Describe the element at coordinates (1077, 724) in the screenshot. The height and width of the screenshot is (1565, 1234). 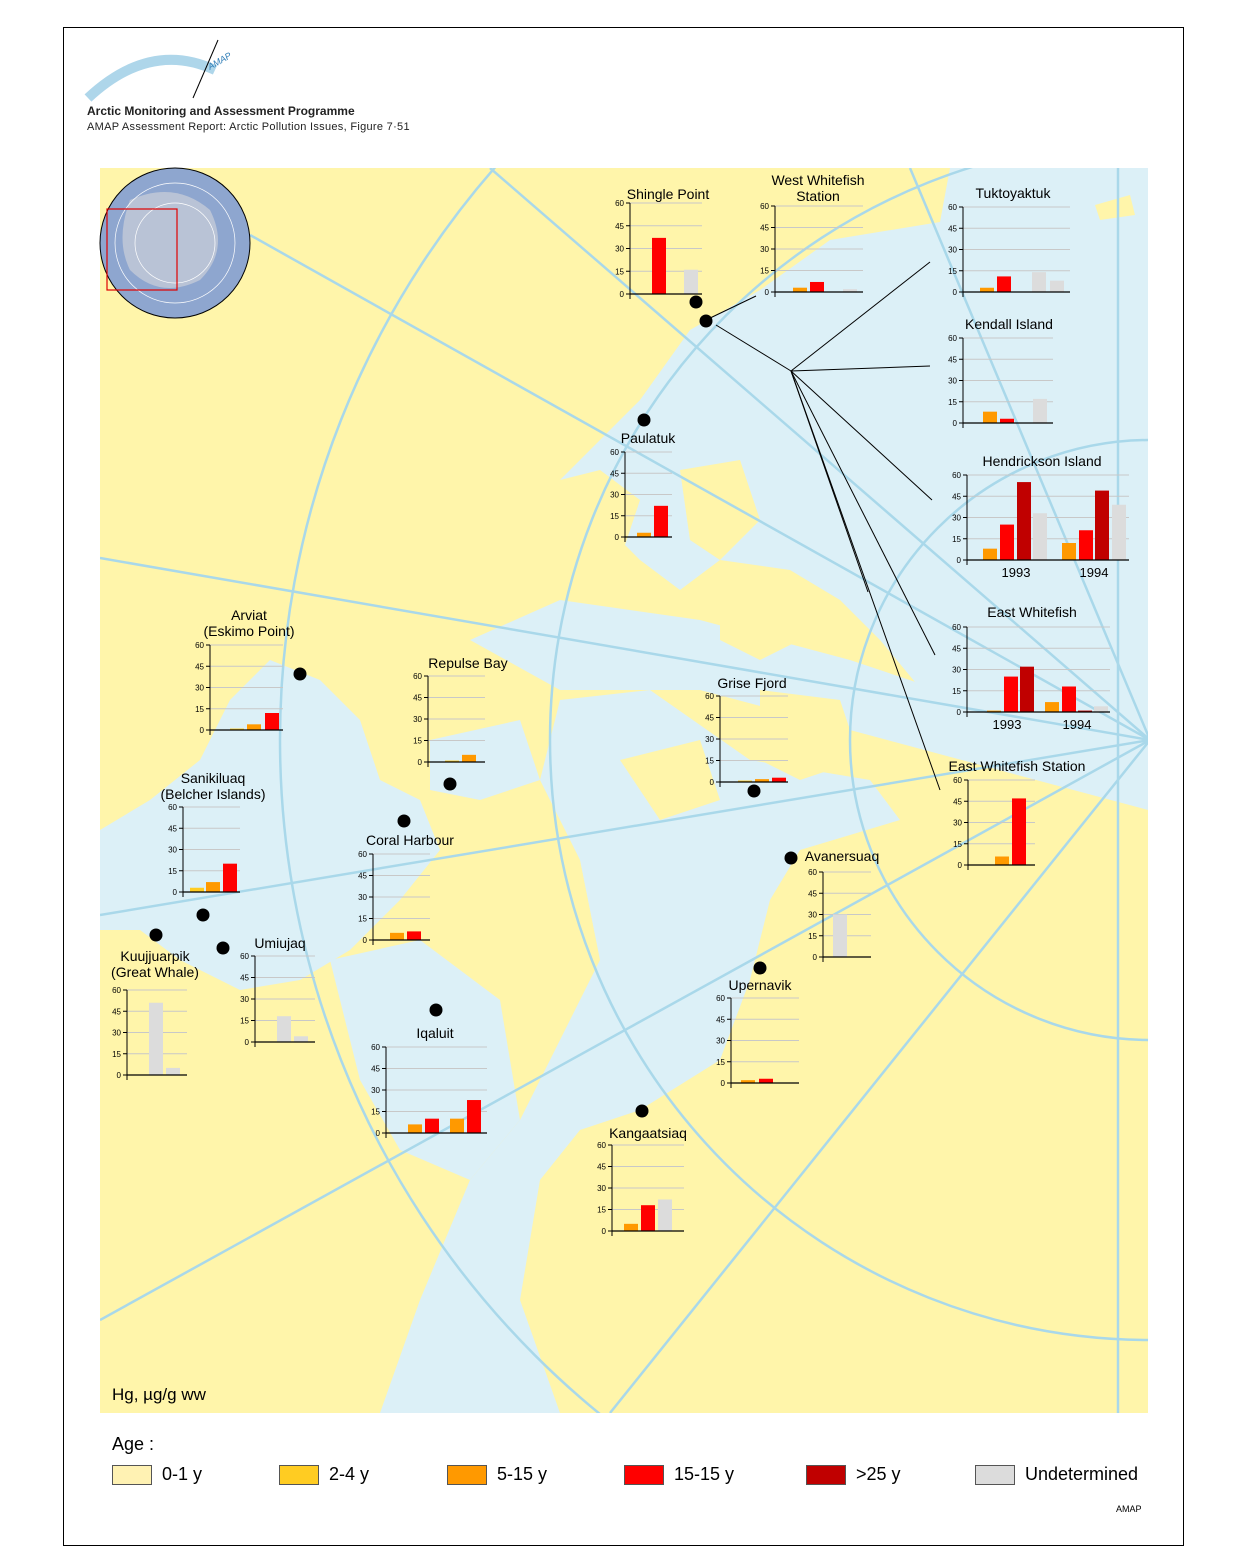
I see `year-label: 1994` at that location.